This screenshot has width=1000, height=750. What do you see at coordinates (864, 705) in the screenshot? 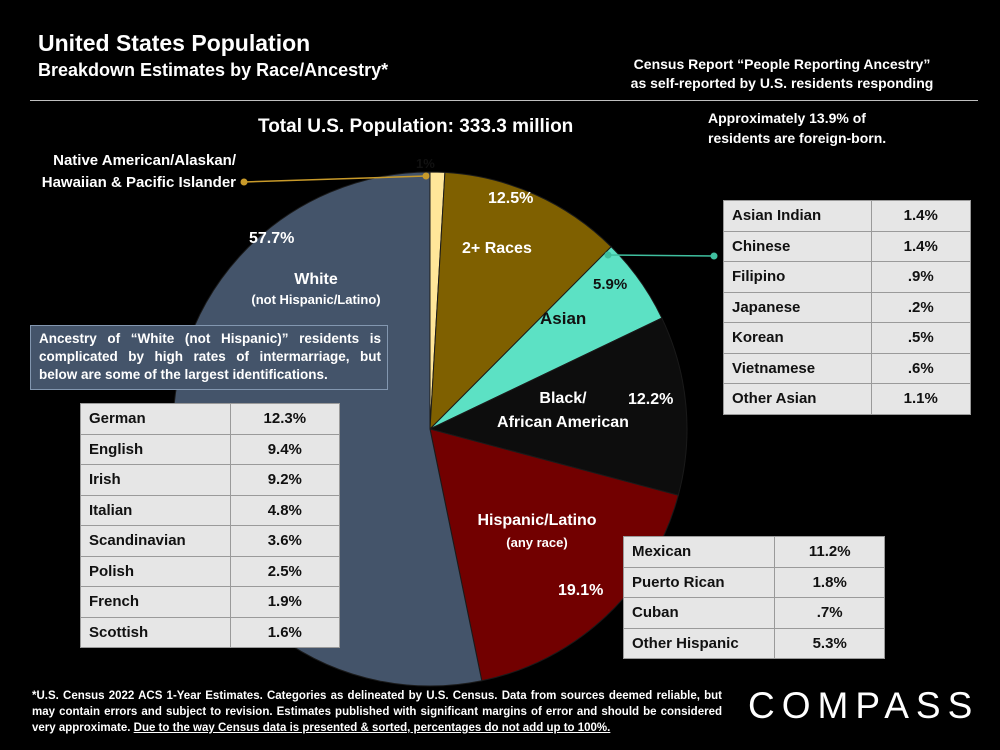
I see `compass-logo: COMPASS` at bounding box center [864, 705].